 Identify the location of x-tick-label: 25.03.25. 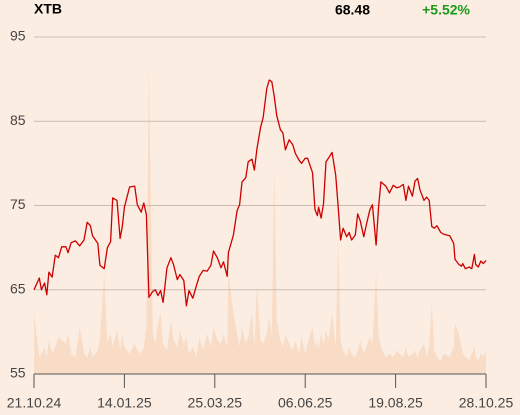
(215, 403).